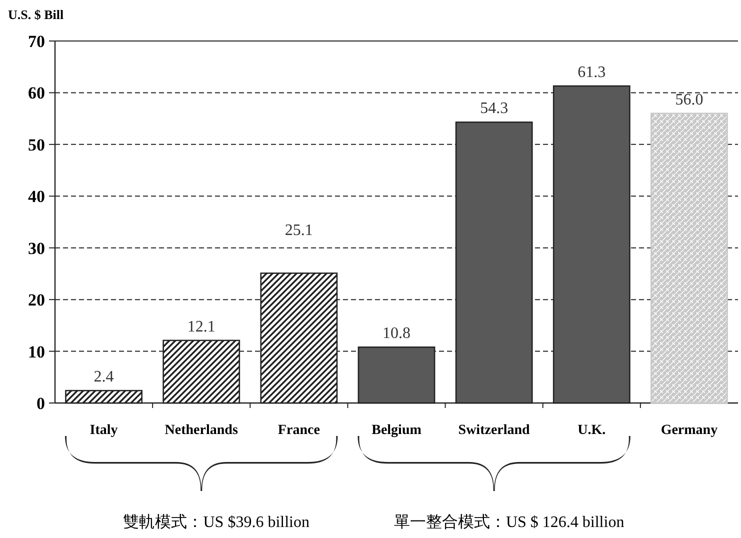 Image resolution: width=741 pixels, height=538 pixels. I want to click on data-label: 61.3, so click(592, 72).